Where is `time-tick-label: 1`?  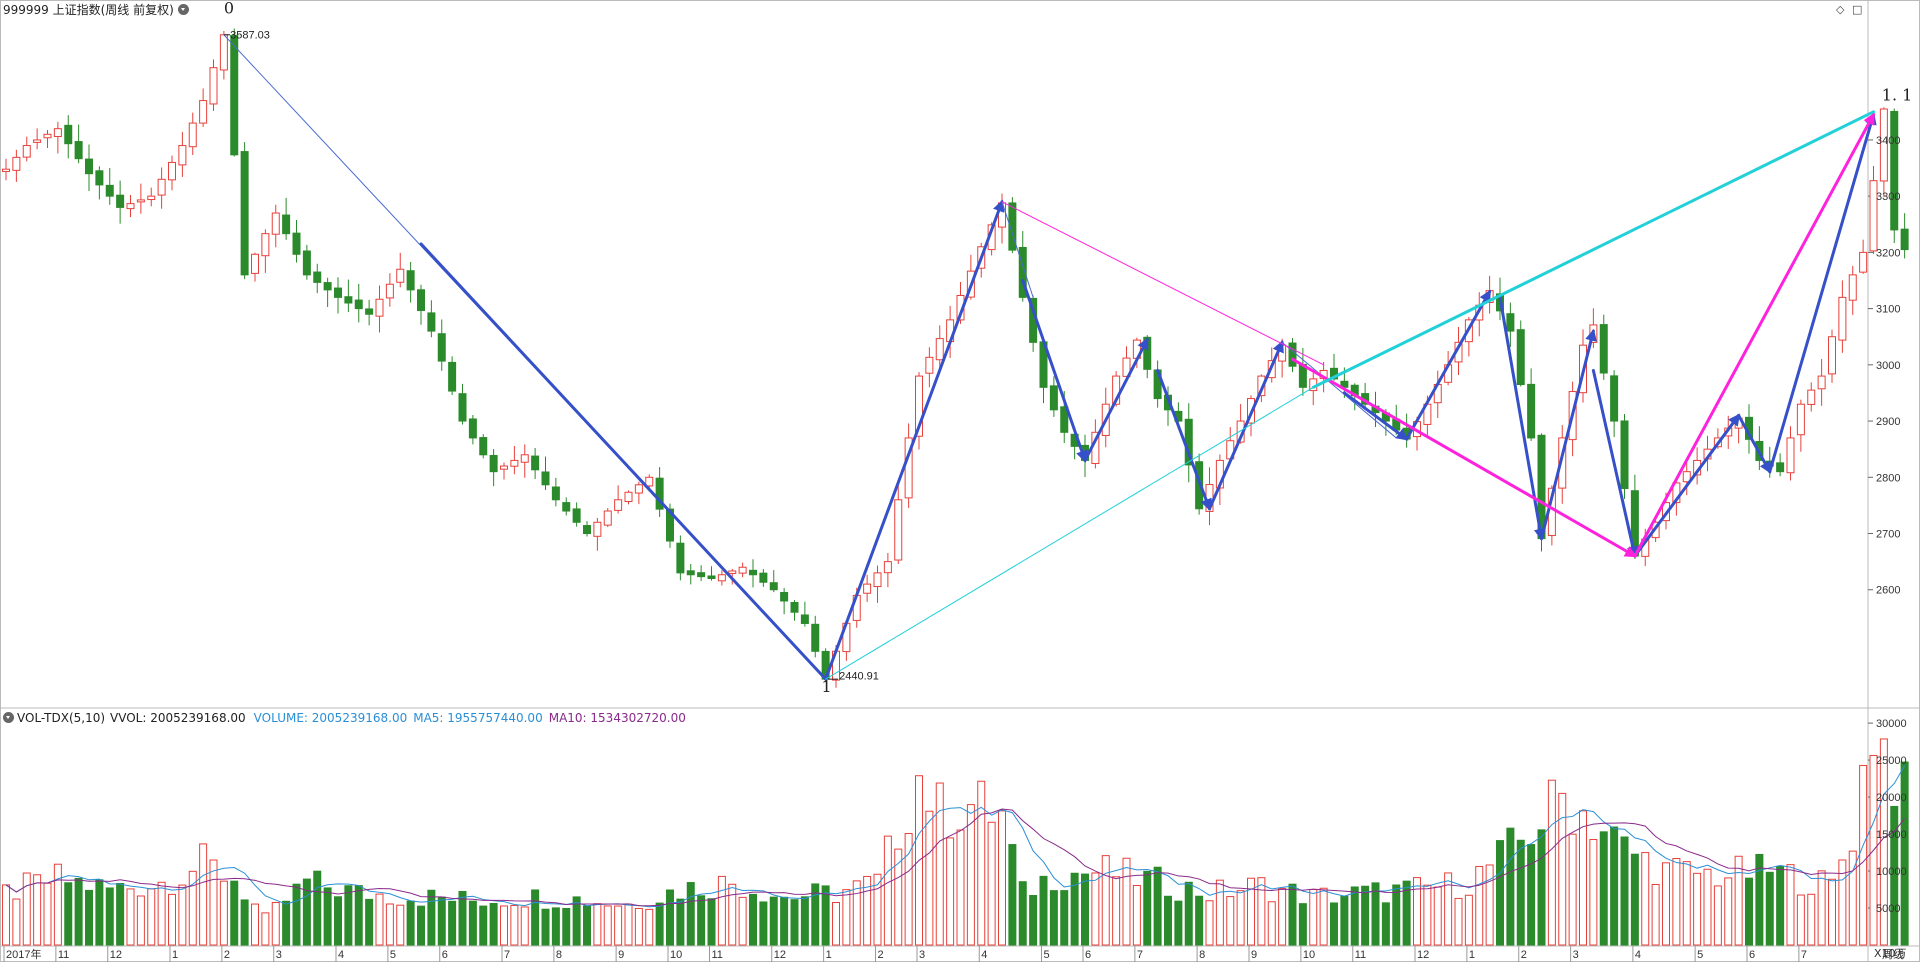
time-tick-label: 1 is located at coordinates (829, 955).